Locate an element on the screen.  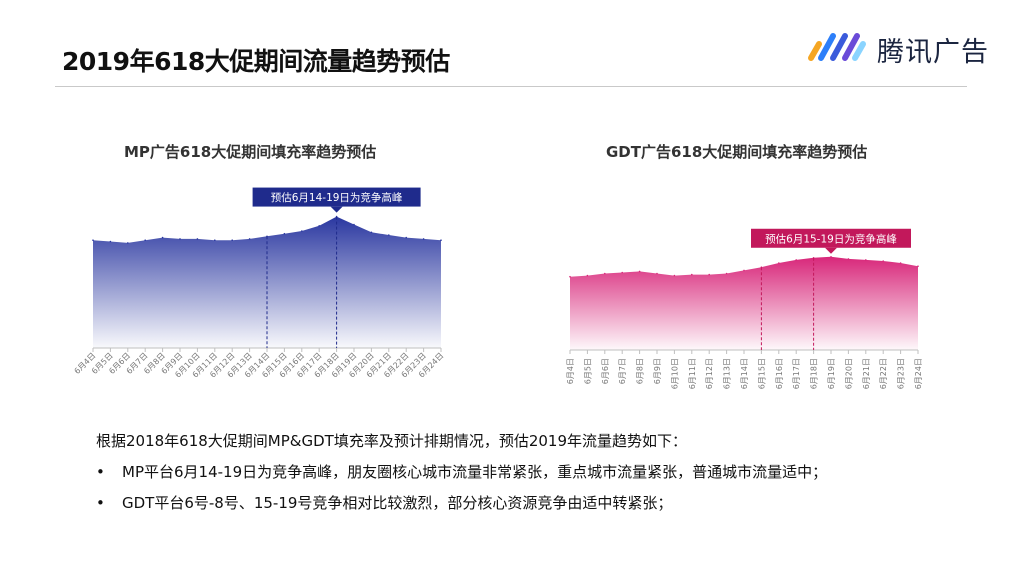
x-tick-label: 6月12日 is located at coordinates (709, 373).